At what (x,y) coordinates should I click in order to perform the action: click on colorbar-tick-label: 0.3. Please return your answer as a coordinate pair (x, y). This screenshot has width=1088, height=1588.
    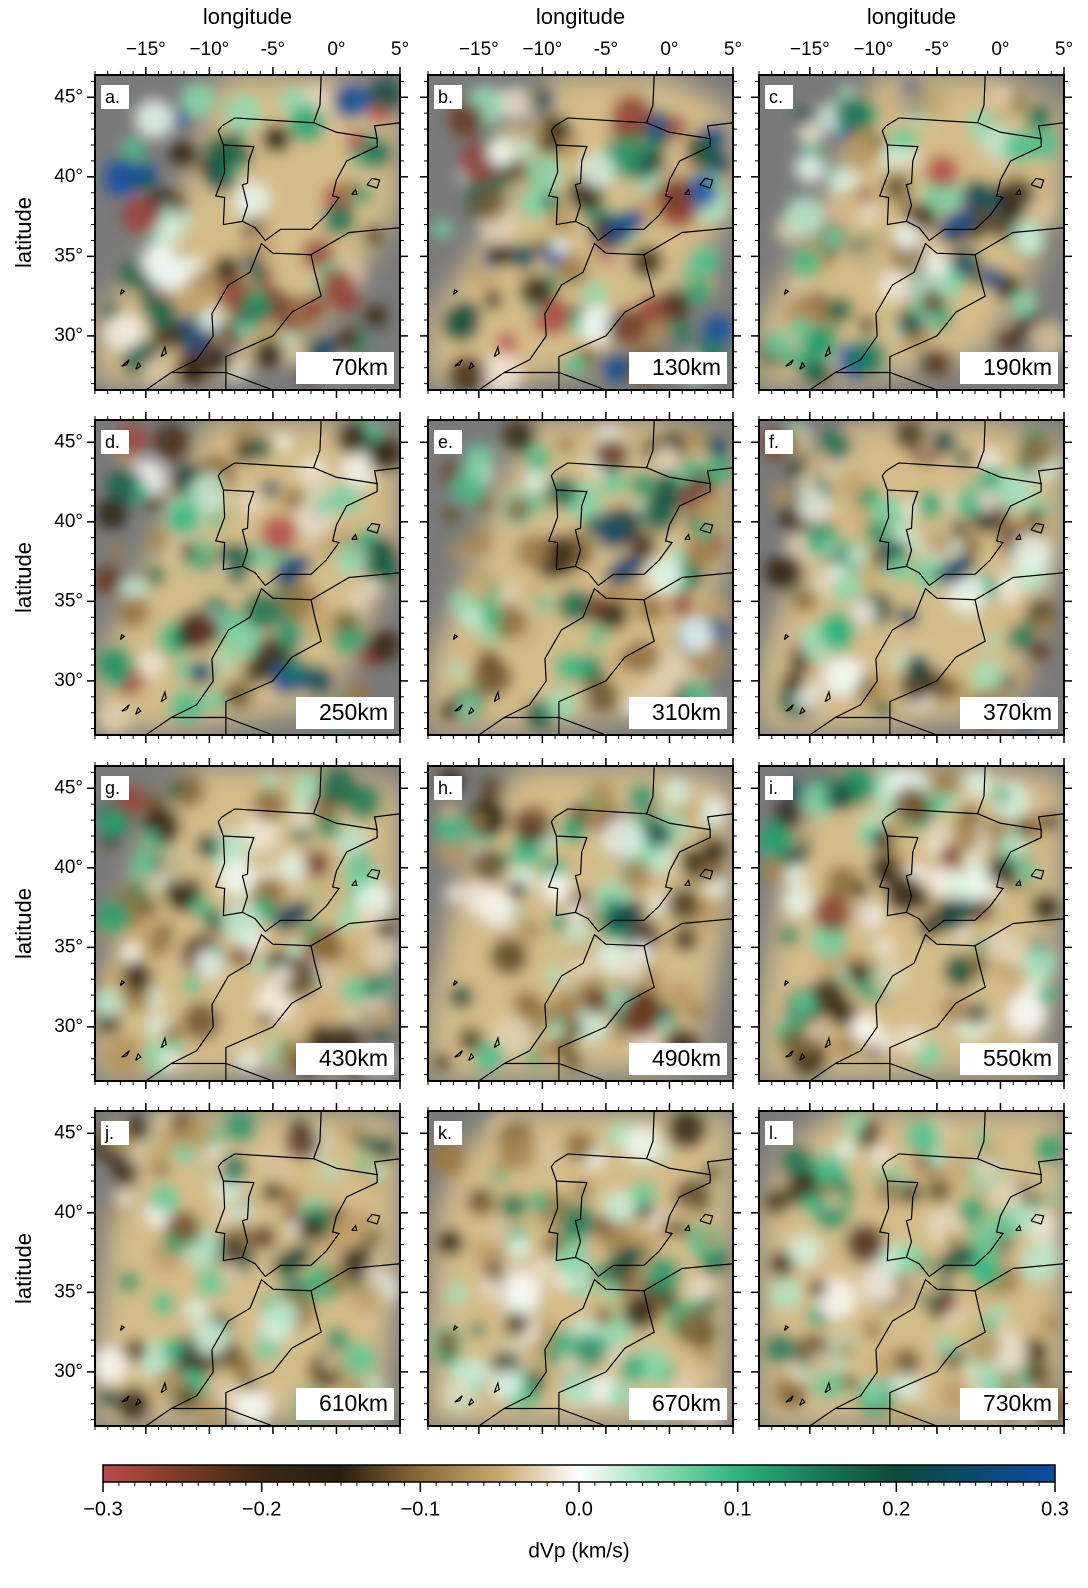
    Looking at the image, I should click on (1055, 1509).